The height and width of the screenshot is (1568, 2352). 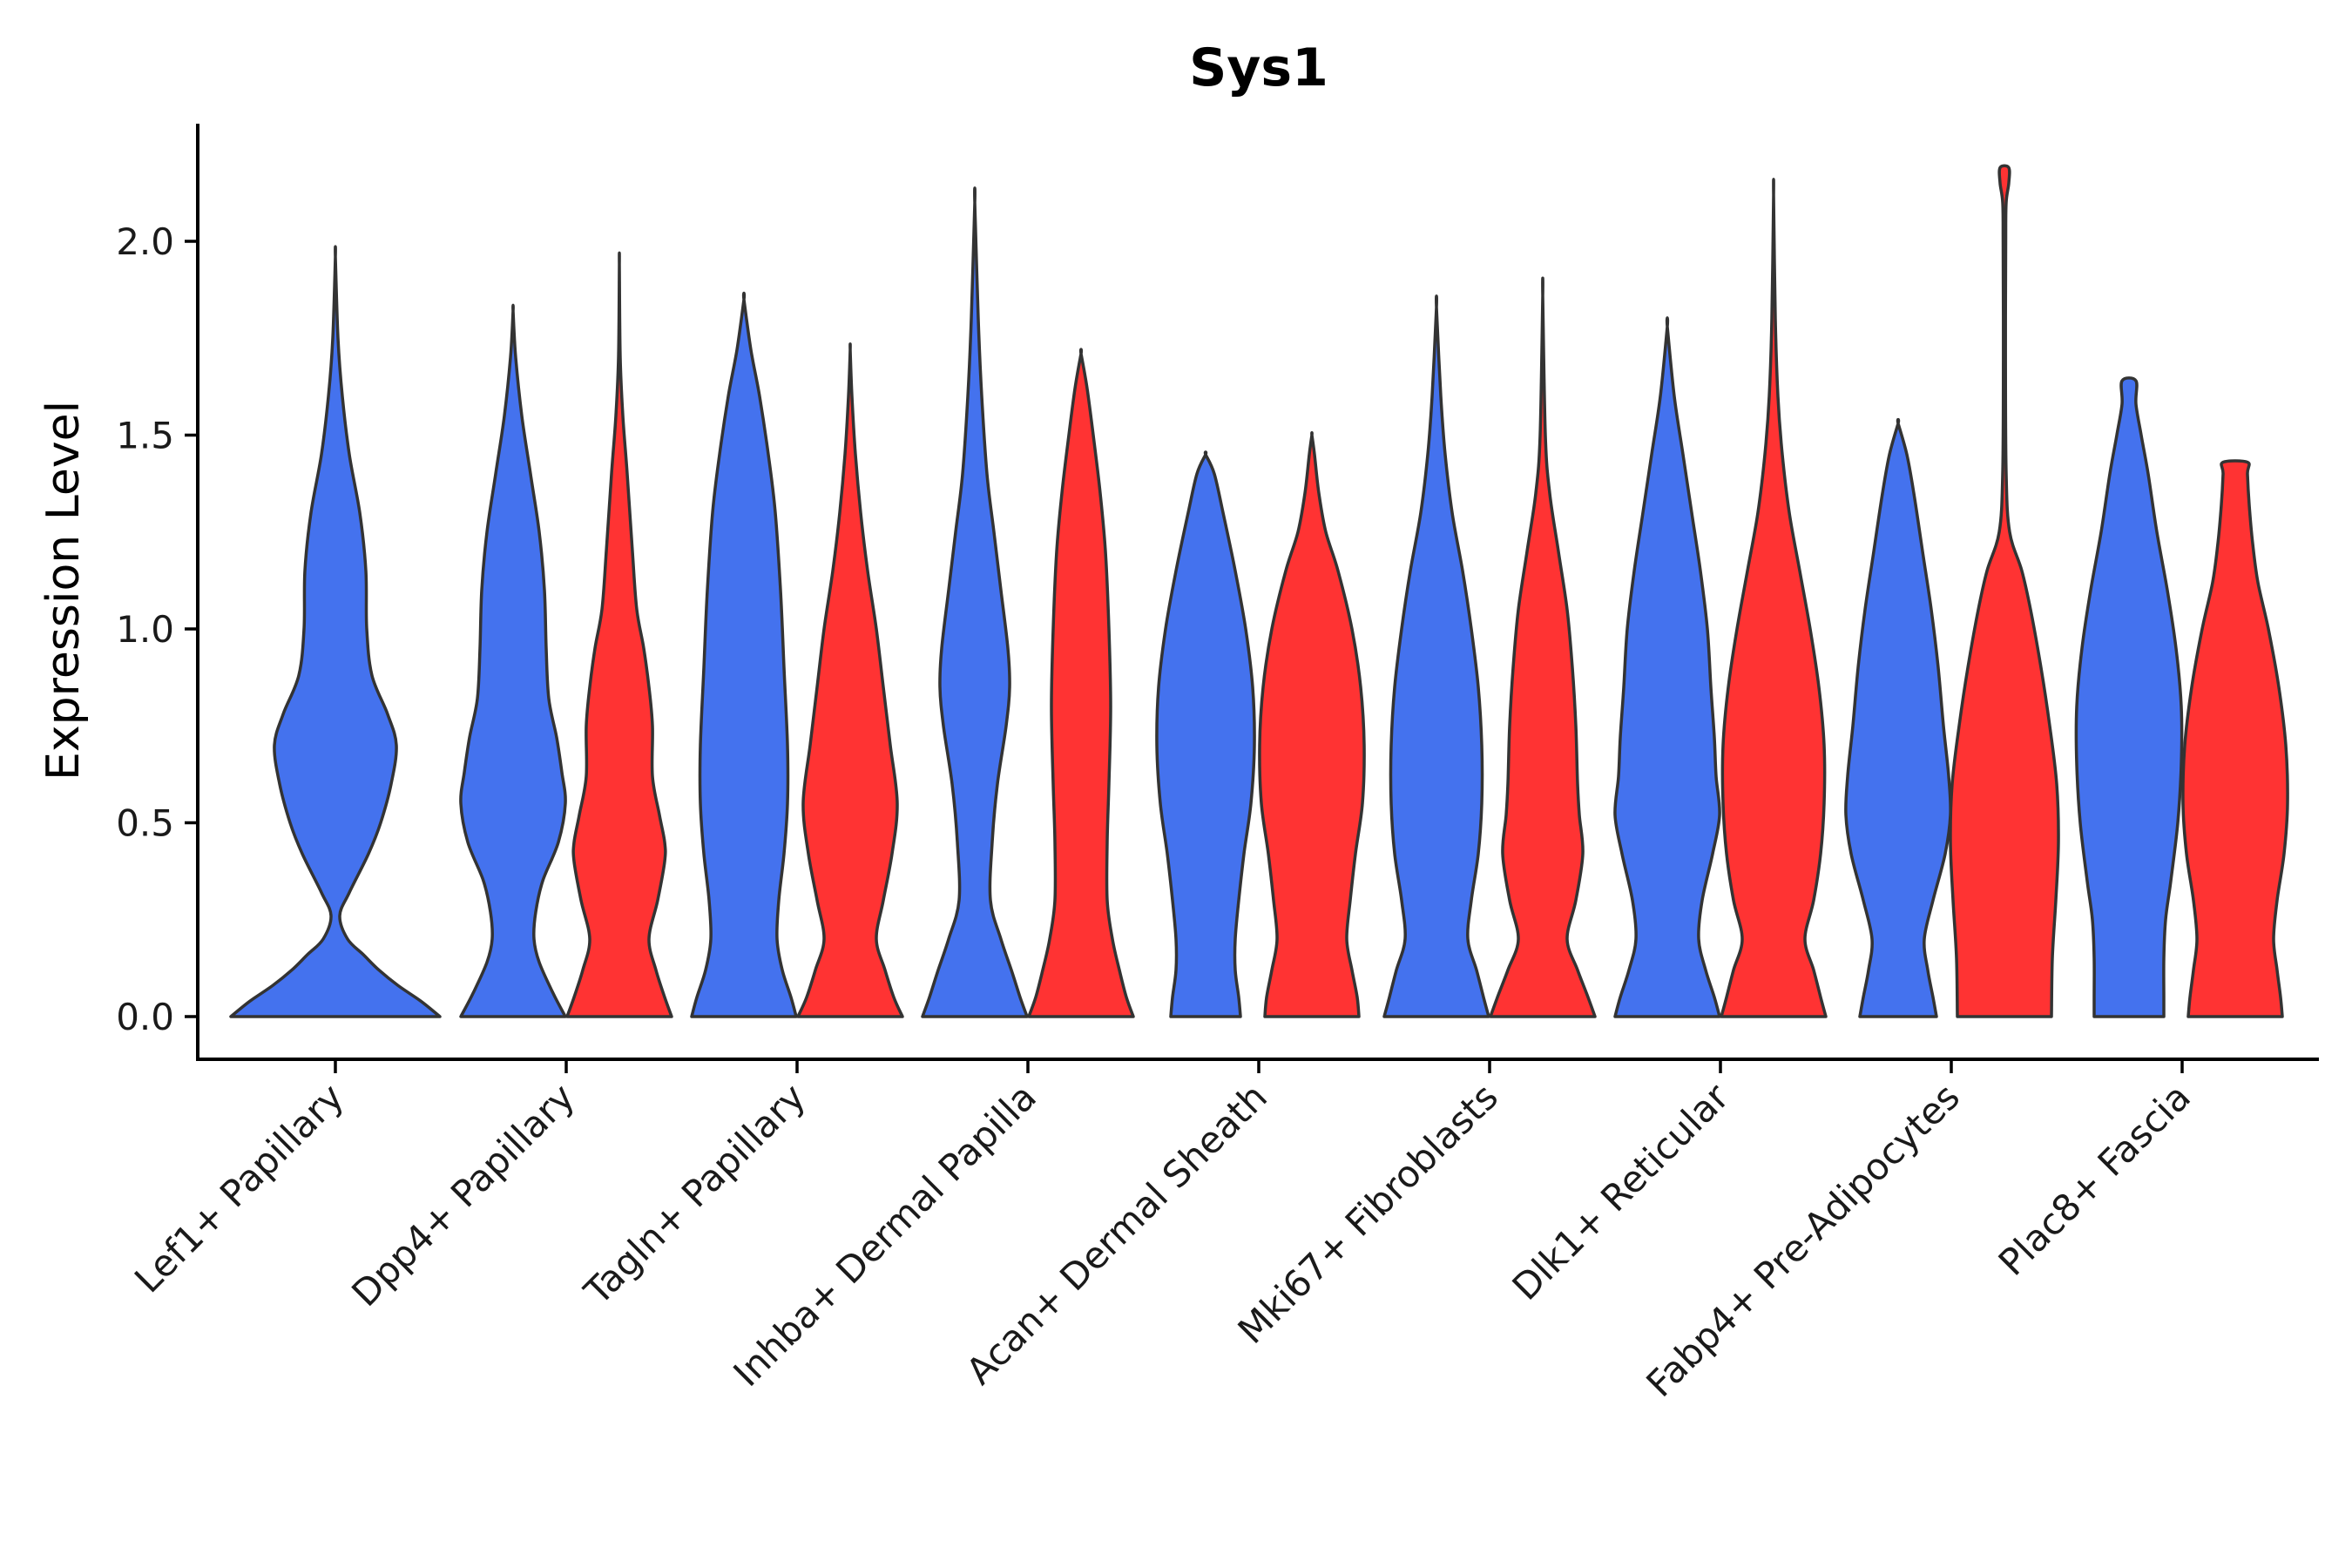 I want to click on x-tick-label: Tagln+ Papillary, so click(x=695, y=1194).